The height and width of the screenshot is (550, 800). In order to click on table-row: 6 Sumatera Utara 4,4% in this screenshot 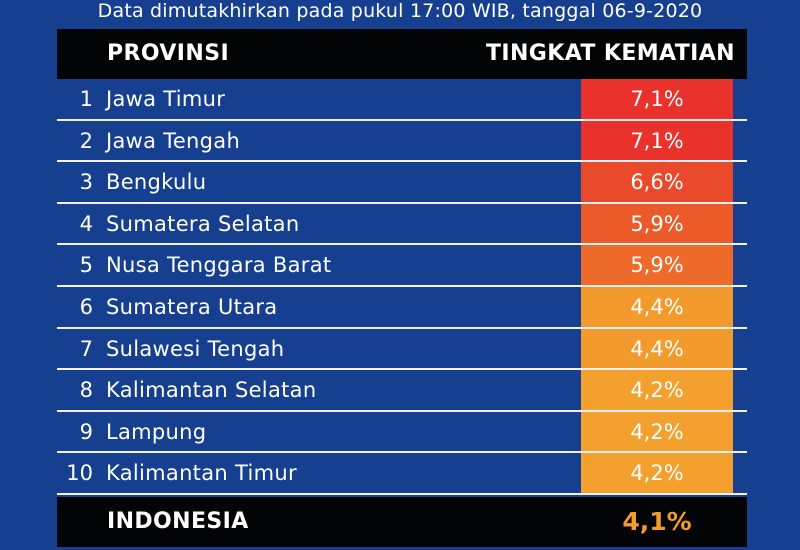, I will do `click(402, 307)`.